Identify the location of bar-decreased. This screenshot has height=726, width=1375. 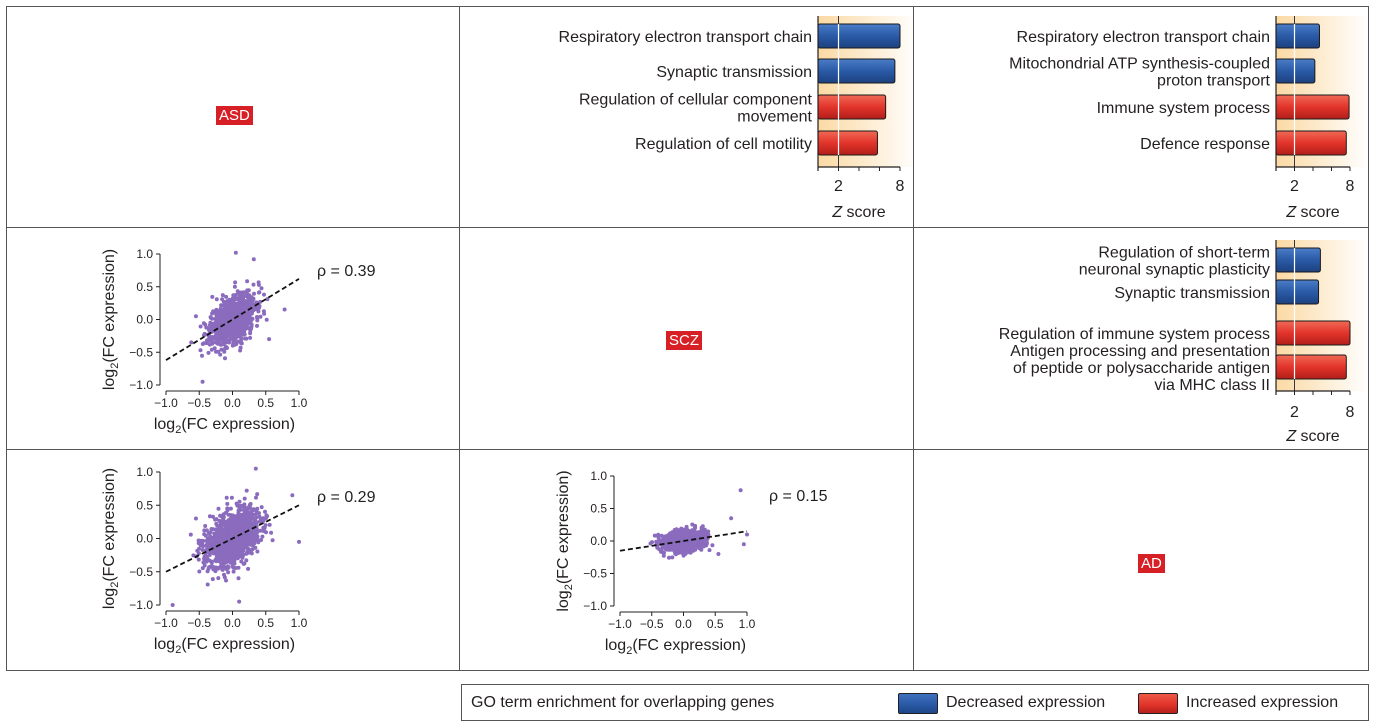
(1295, 71).